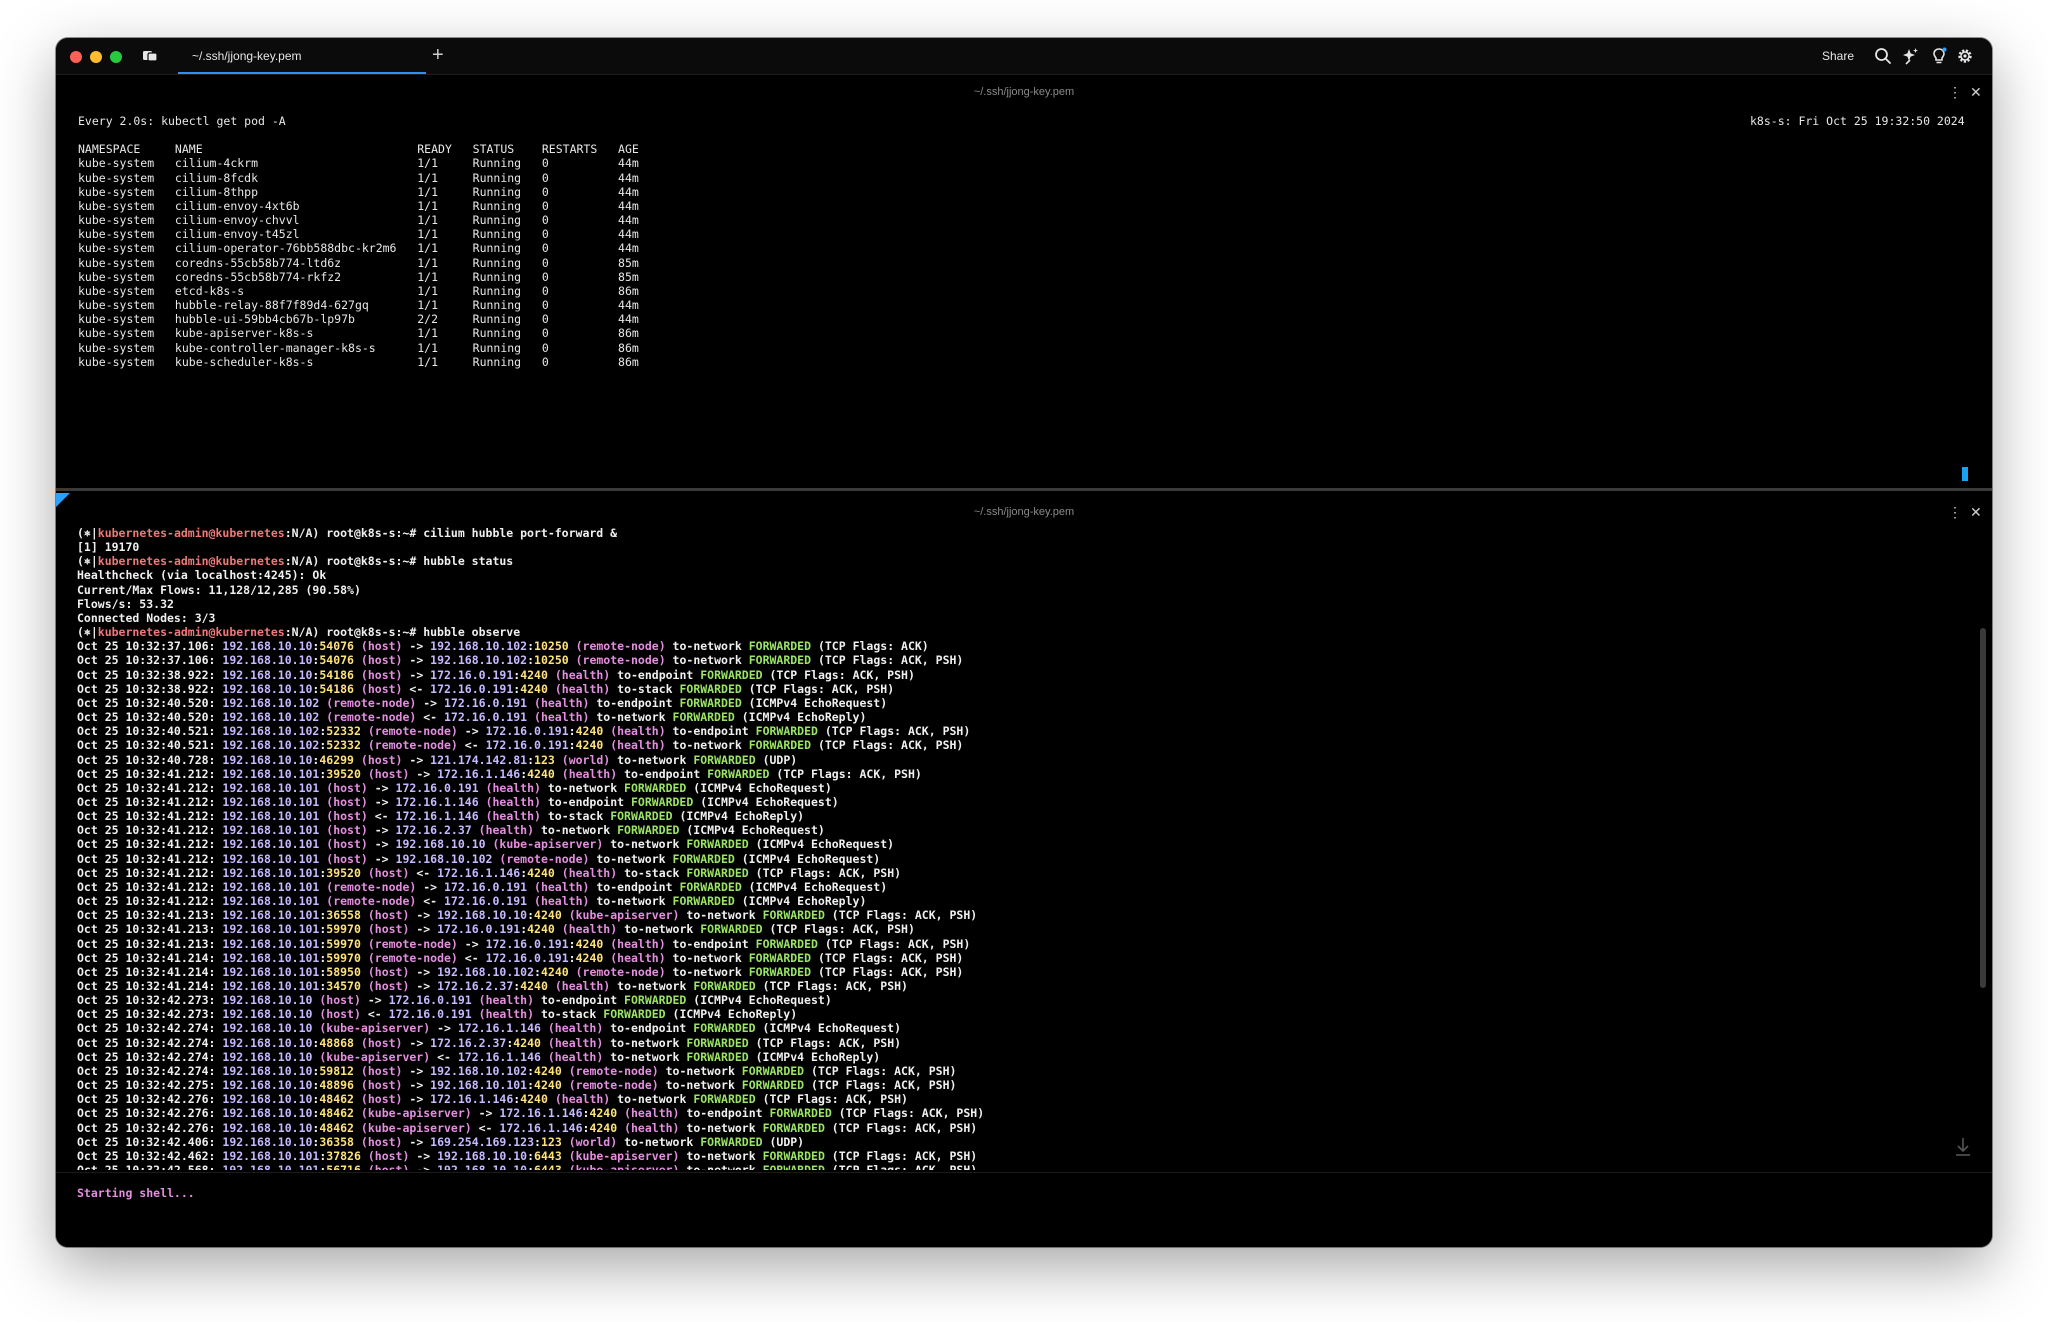 Image resolution: width=2048 pixels, height=1322 pixels. Describe the element at coordinates (1965, 56) in the screenshot. I see `settings-gear-icon` at that location.